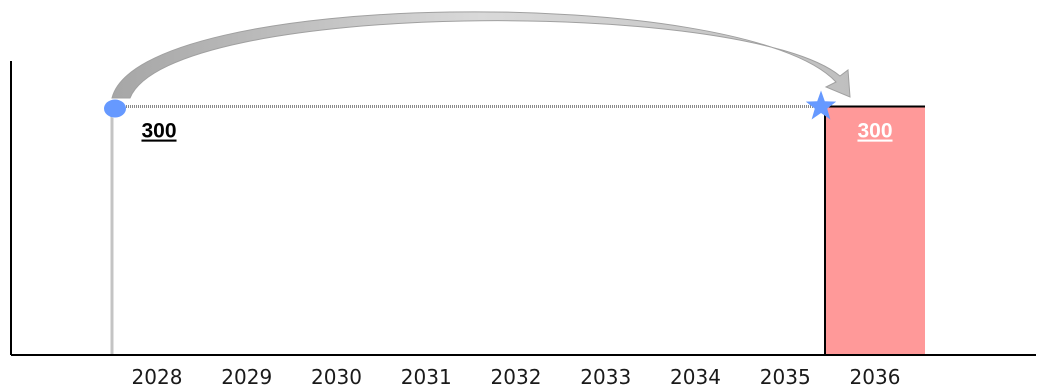  What do you see at coordinates (246, 377) in the screenshot?
I see `x-tick-label-2029: 2029` at bounding box center [246, 377].